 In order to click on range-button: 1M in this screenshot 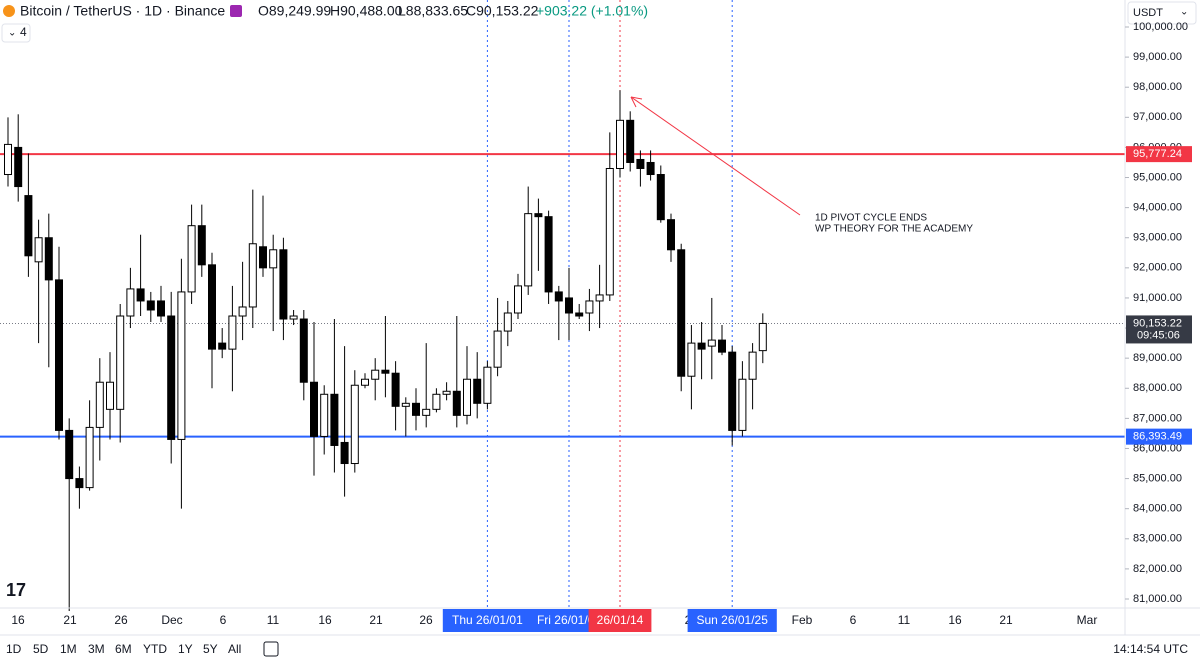, I will do `click(68, 649)`.